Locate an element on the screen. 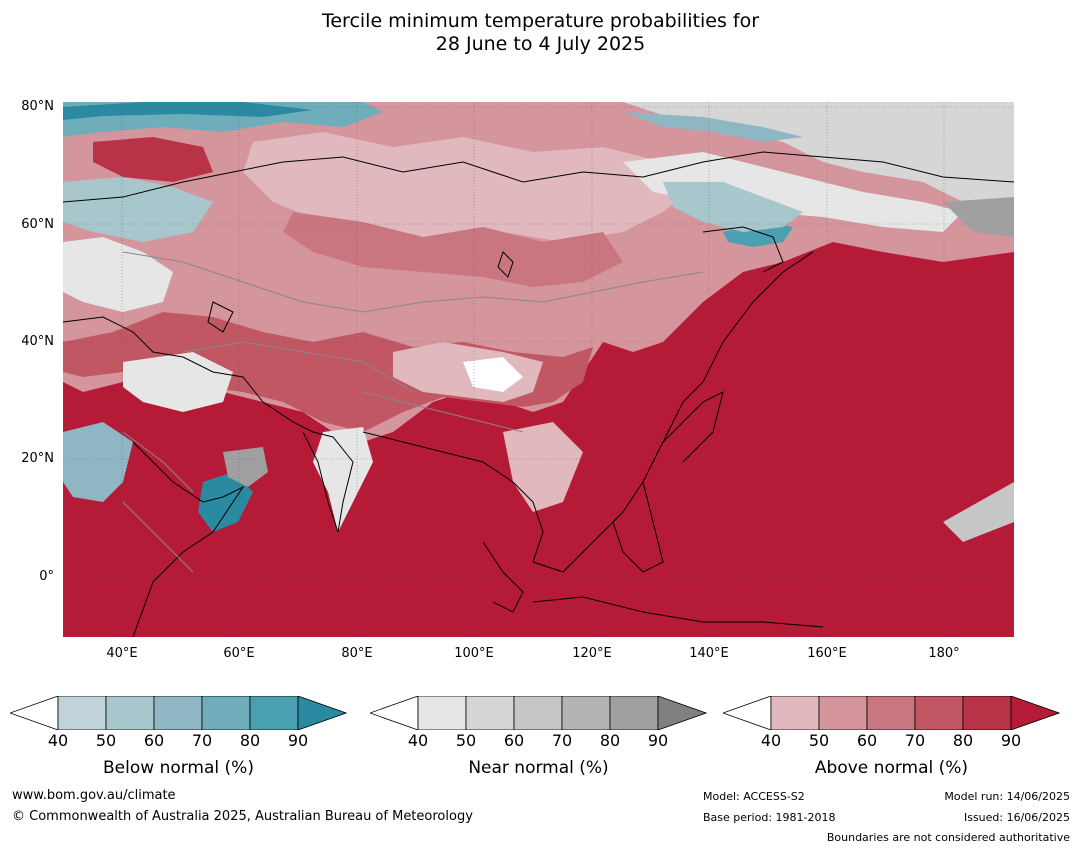 This screenshot has width=1081, height=850. region-china-white is located at coordinates (493, 374).